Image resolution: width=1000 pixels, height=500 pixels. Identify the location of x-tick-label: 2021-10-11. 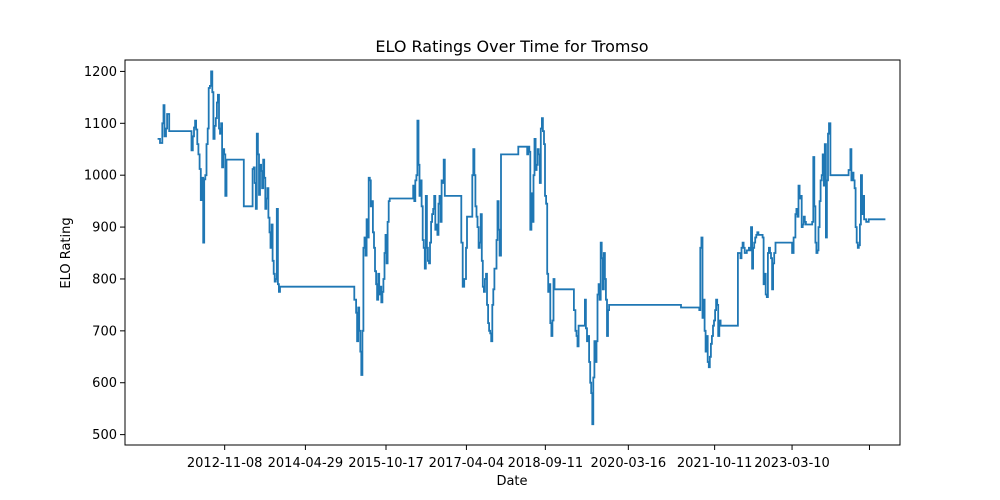
(715, 463).